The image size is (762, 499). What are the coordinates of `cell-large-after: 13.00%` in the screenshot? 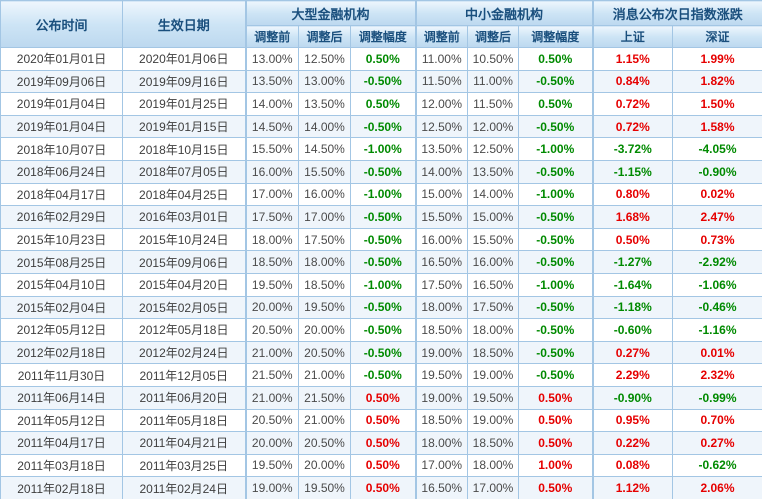 It's located at (324, 81).